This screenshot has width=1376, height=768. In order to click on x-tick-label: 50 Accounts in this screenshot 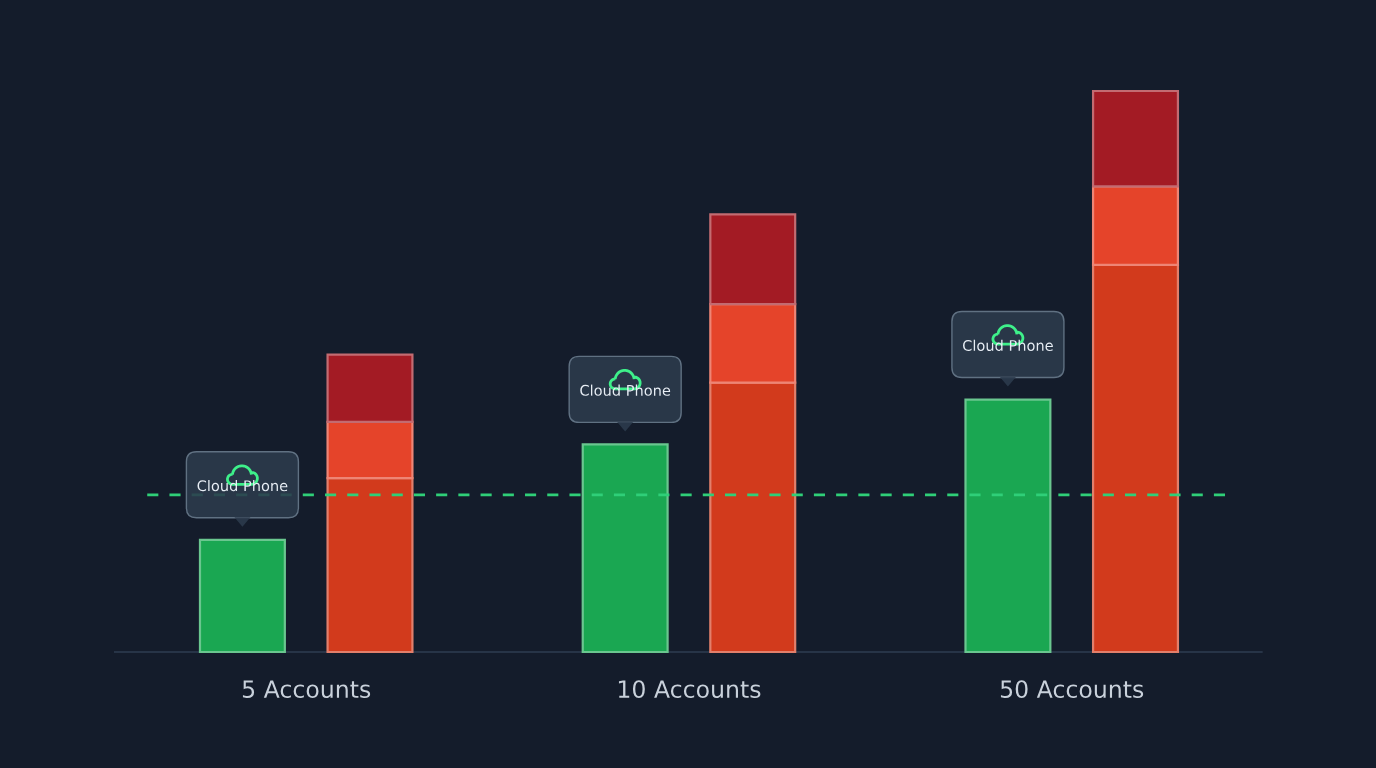, I will do `click(1072, 689)`.